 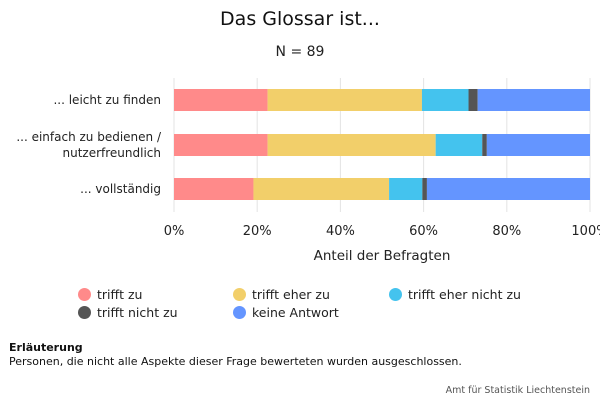 I want to click on note-heading: Erläuterung, so click(x=46, y=347).